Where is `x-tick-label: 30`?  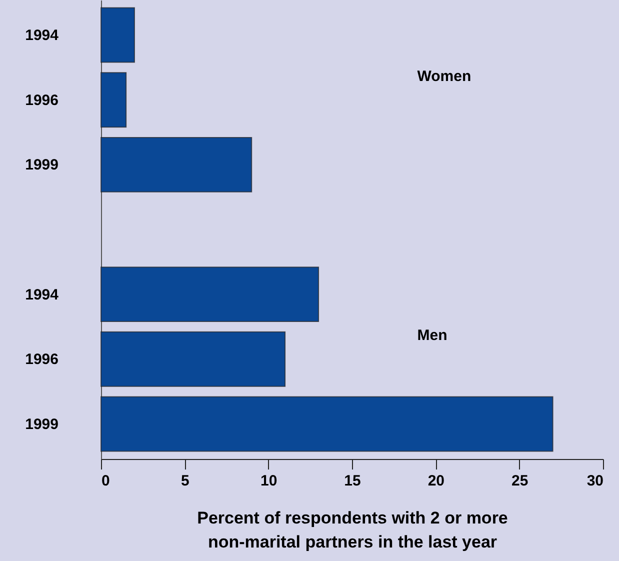
x-tick-label: 30 is located at coordinates (595, 481).